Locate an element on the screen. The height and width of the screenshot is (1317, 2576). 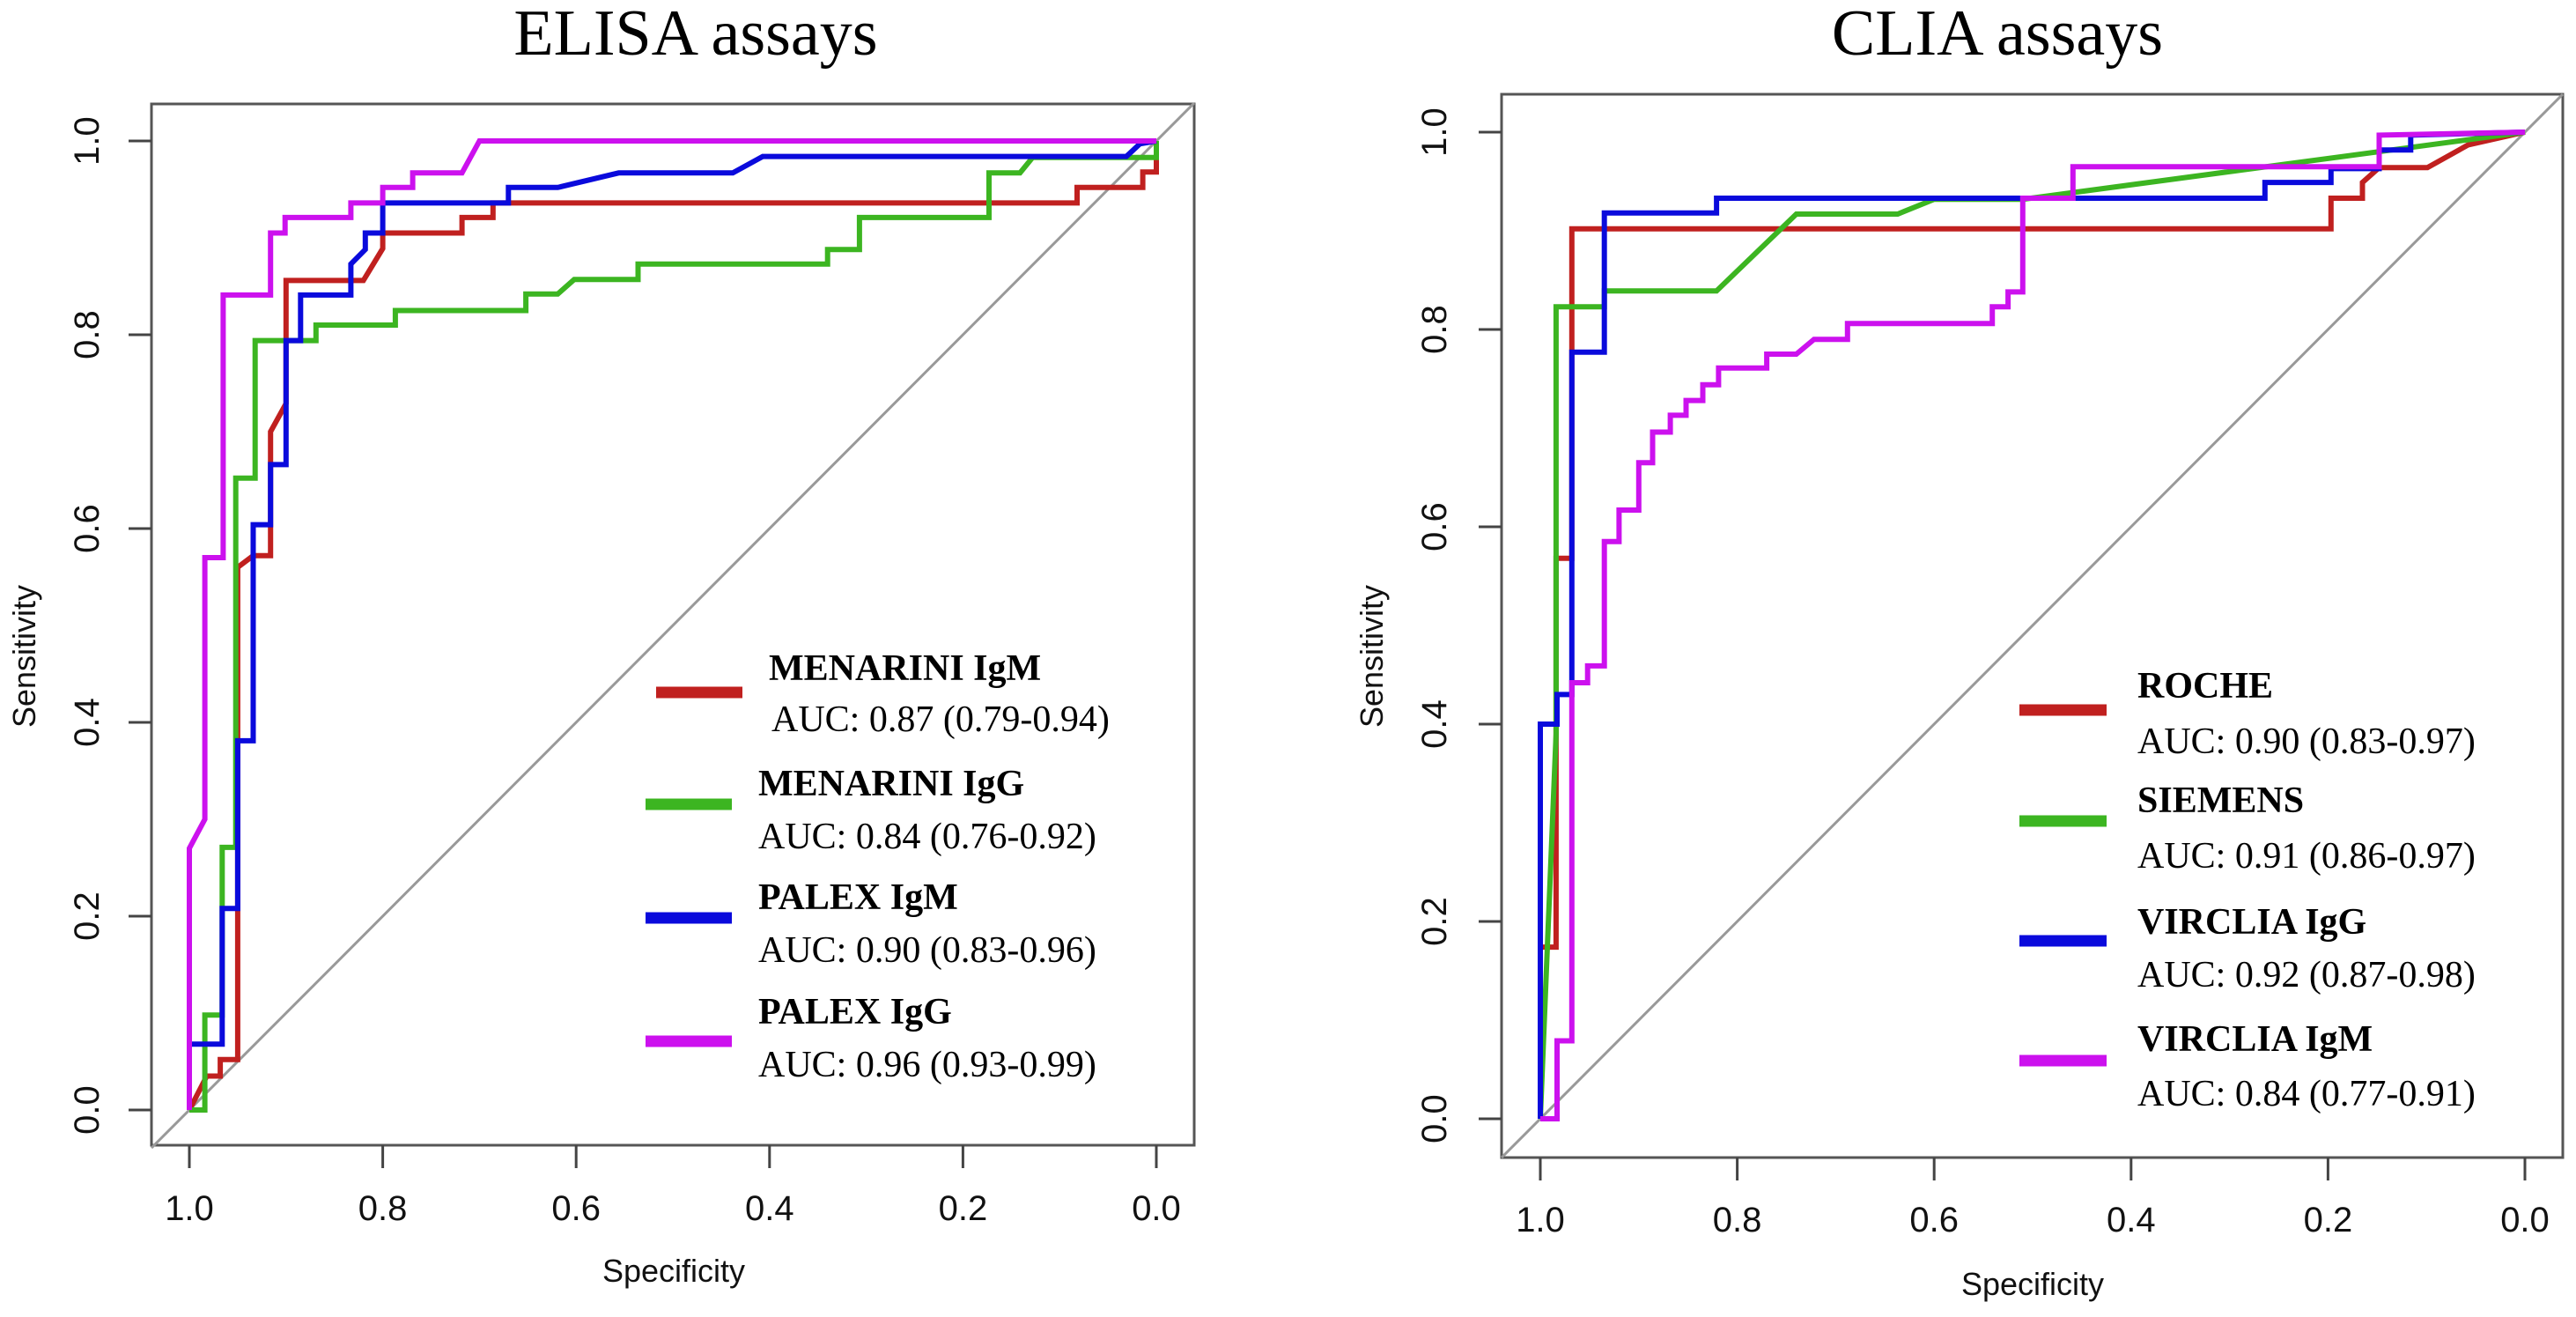
legend-auc: AUC: 0.84 (0.77-0.91) is located at coordinates (2306, 1094).